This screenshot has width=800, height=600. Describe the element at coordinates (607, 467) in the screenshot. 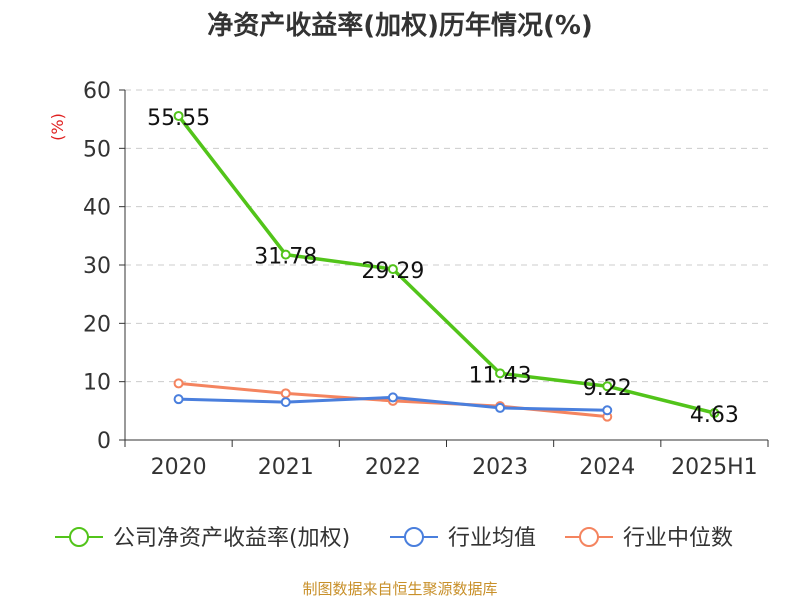

I see `x-tick-label: 2024` at that location.